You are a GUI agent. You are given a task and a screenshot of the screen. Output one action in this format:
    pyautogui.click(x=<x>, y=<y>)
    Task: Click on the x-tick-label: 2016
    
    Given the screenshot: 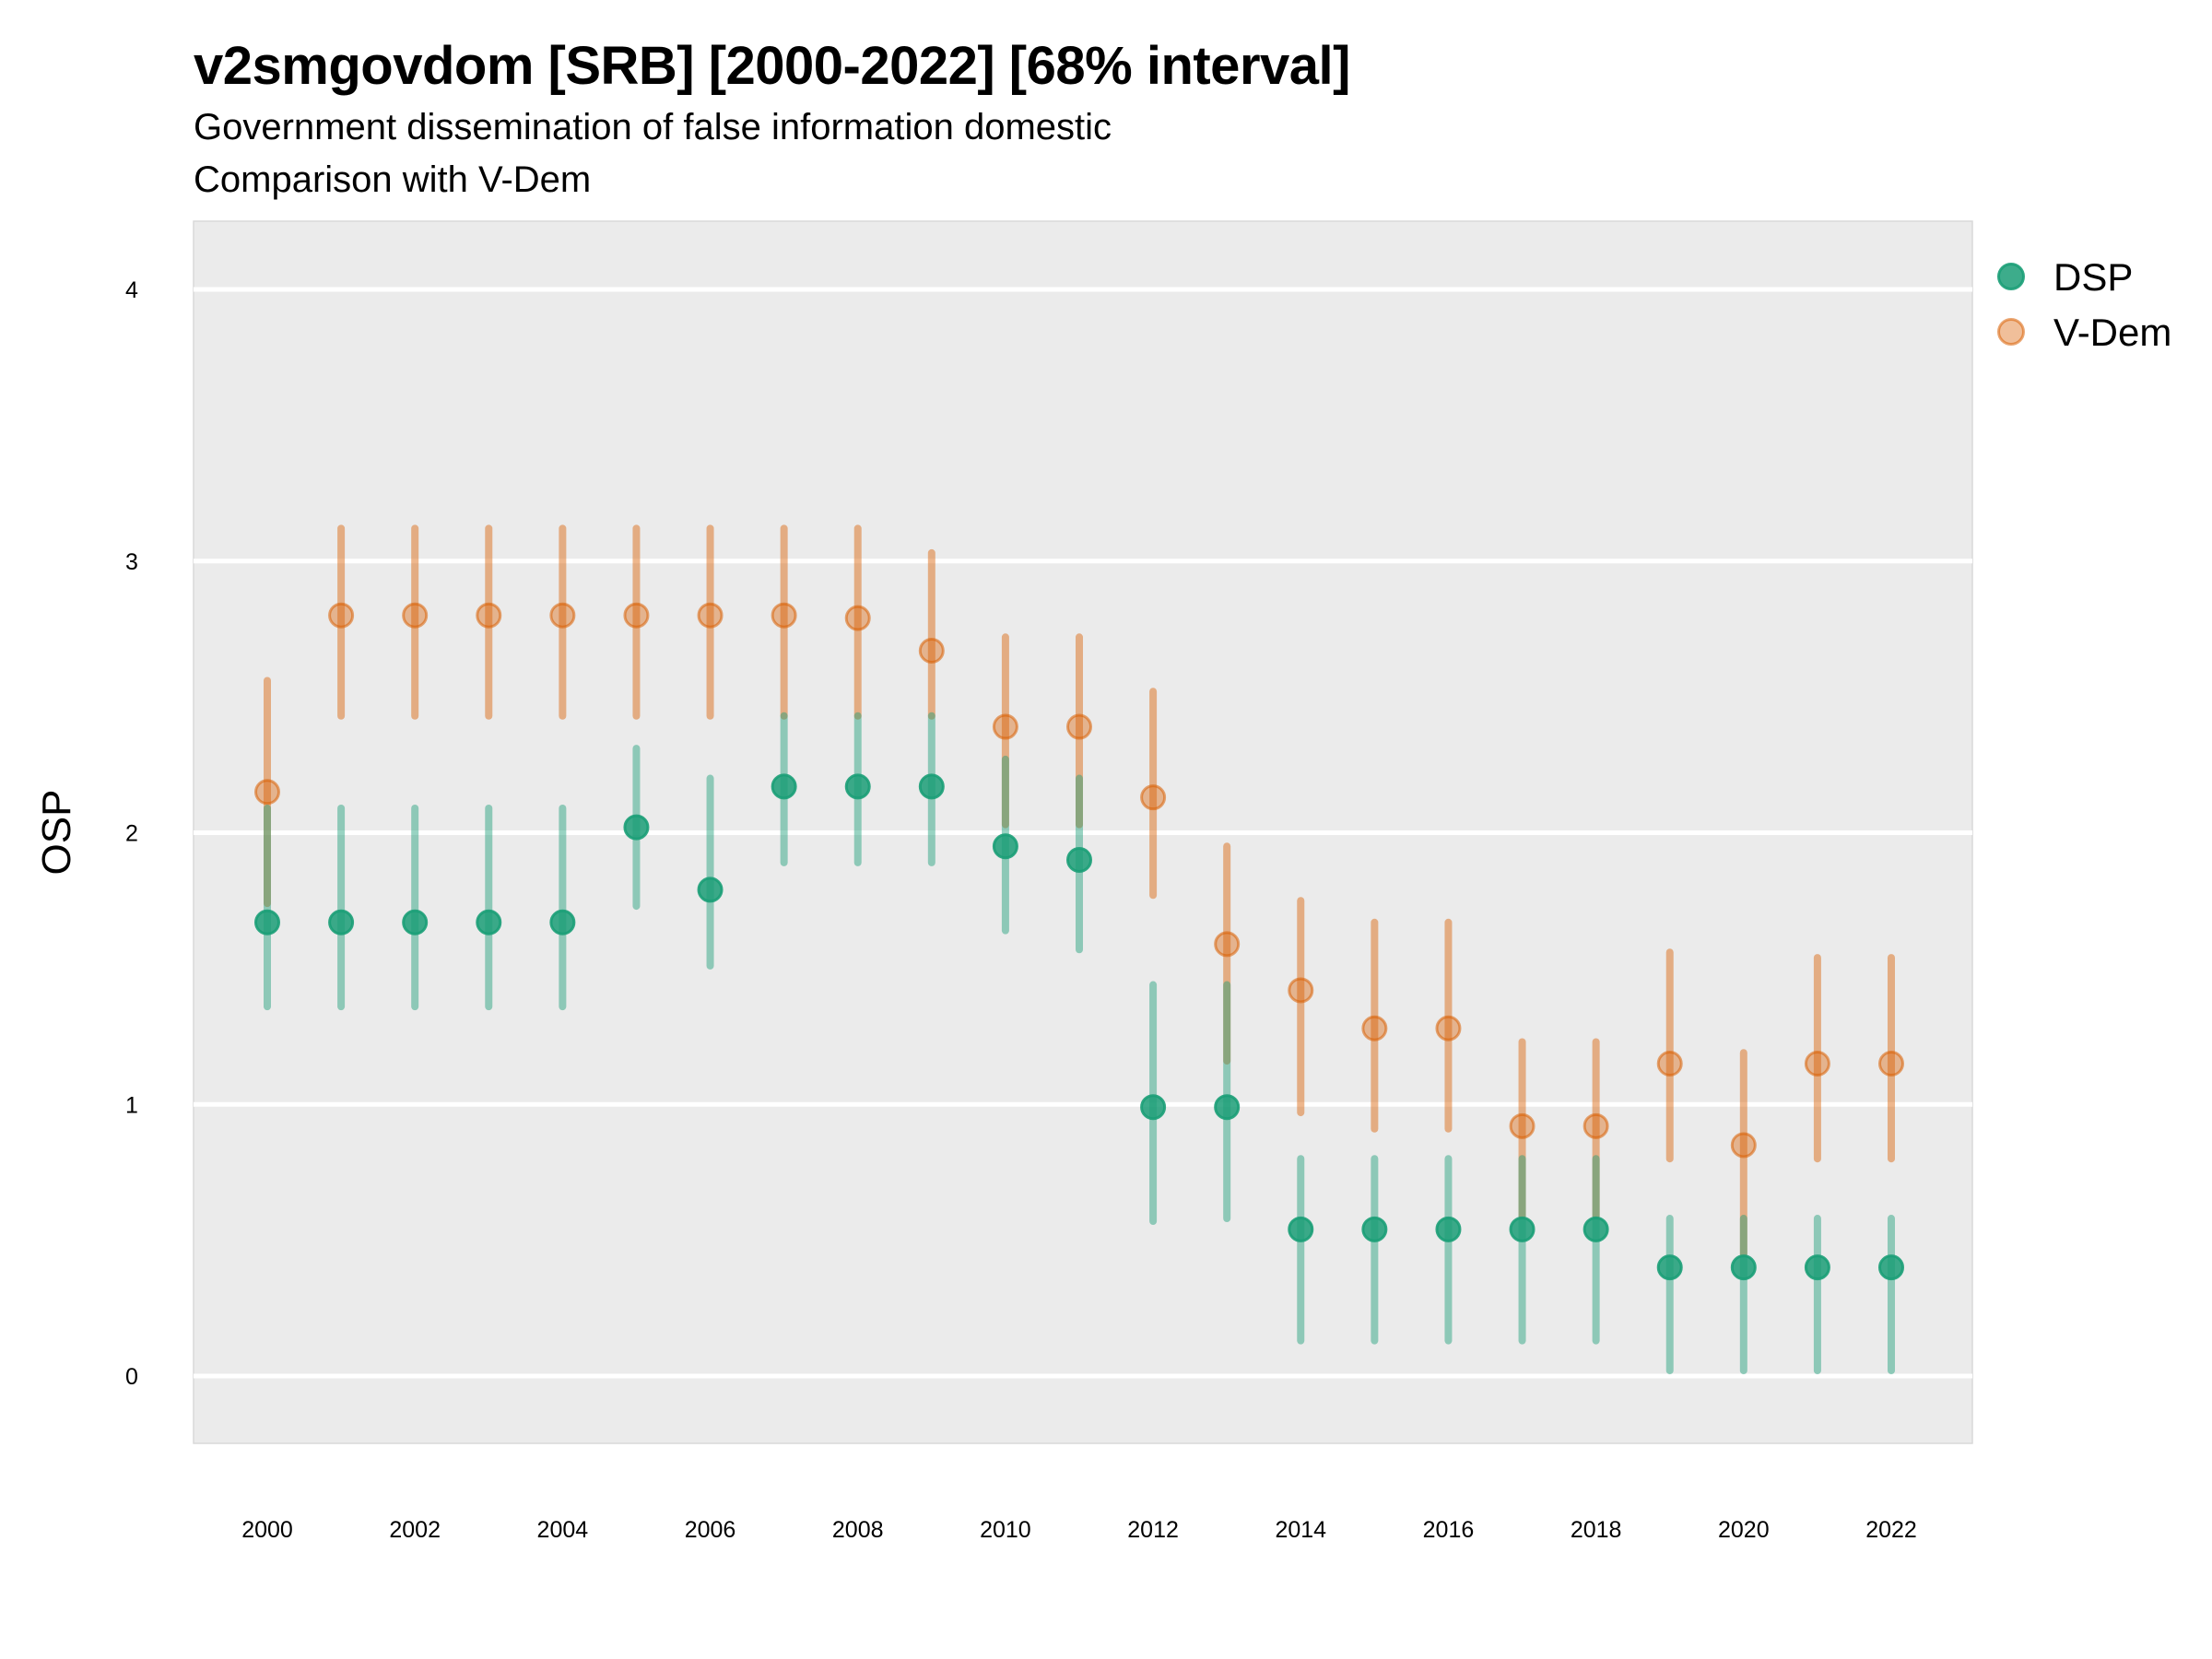 What is the action you would take?
    pyautogui.click(x=1449, y=1530)
    